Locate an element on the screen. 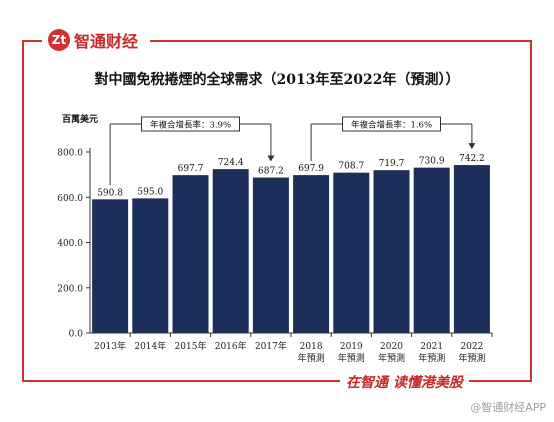 The image size is (554, 422). bar-value-label: 697.9 is located at coordinates (311, 169).